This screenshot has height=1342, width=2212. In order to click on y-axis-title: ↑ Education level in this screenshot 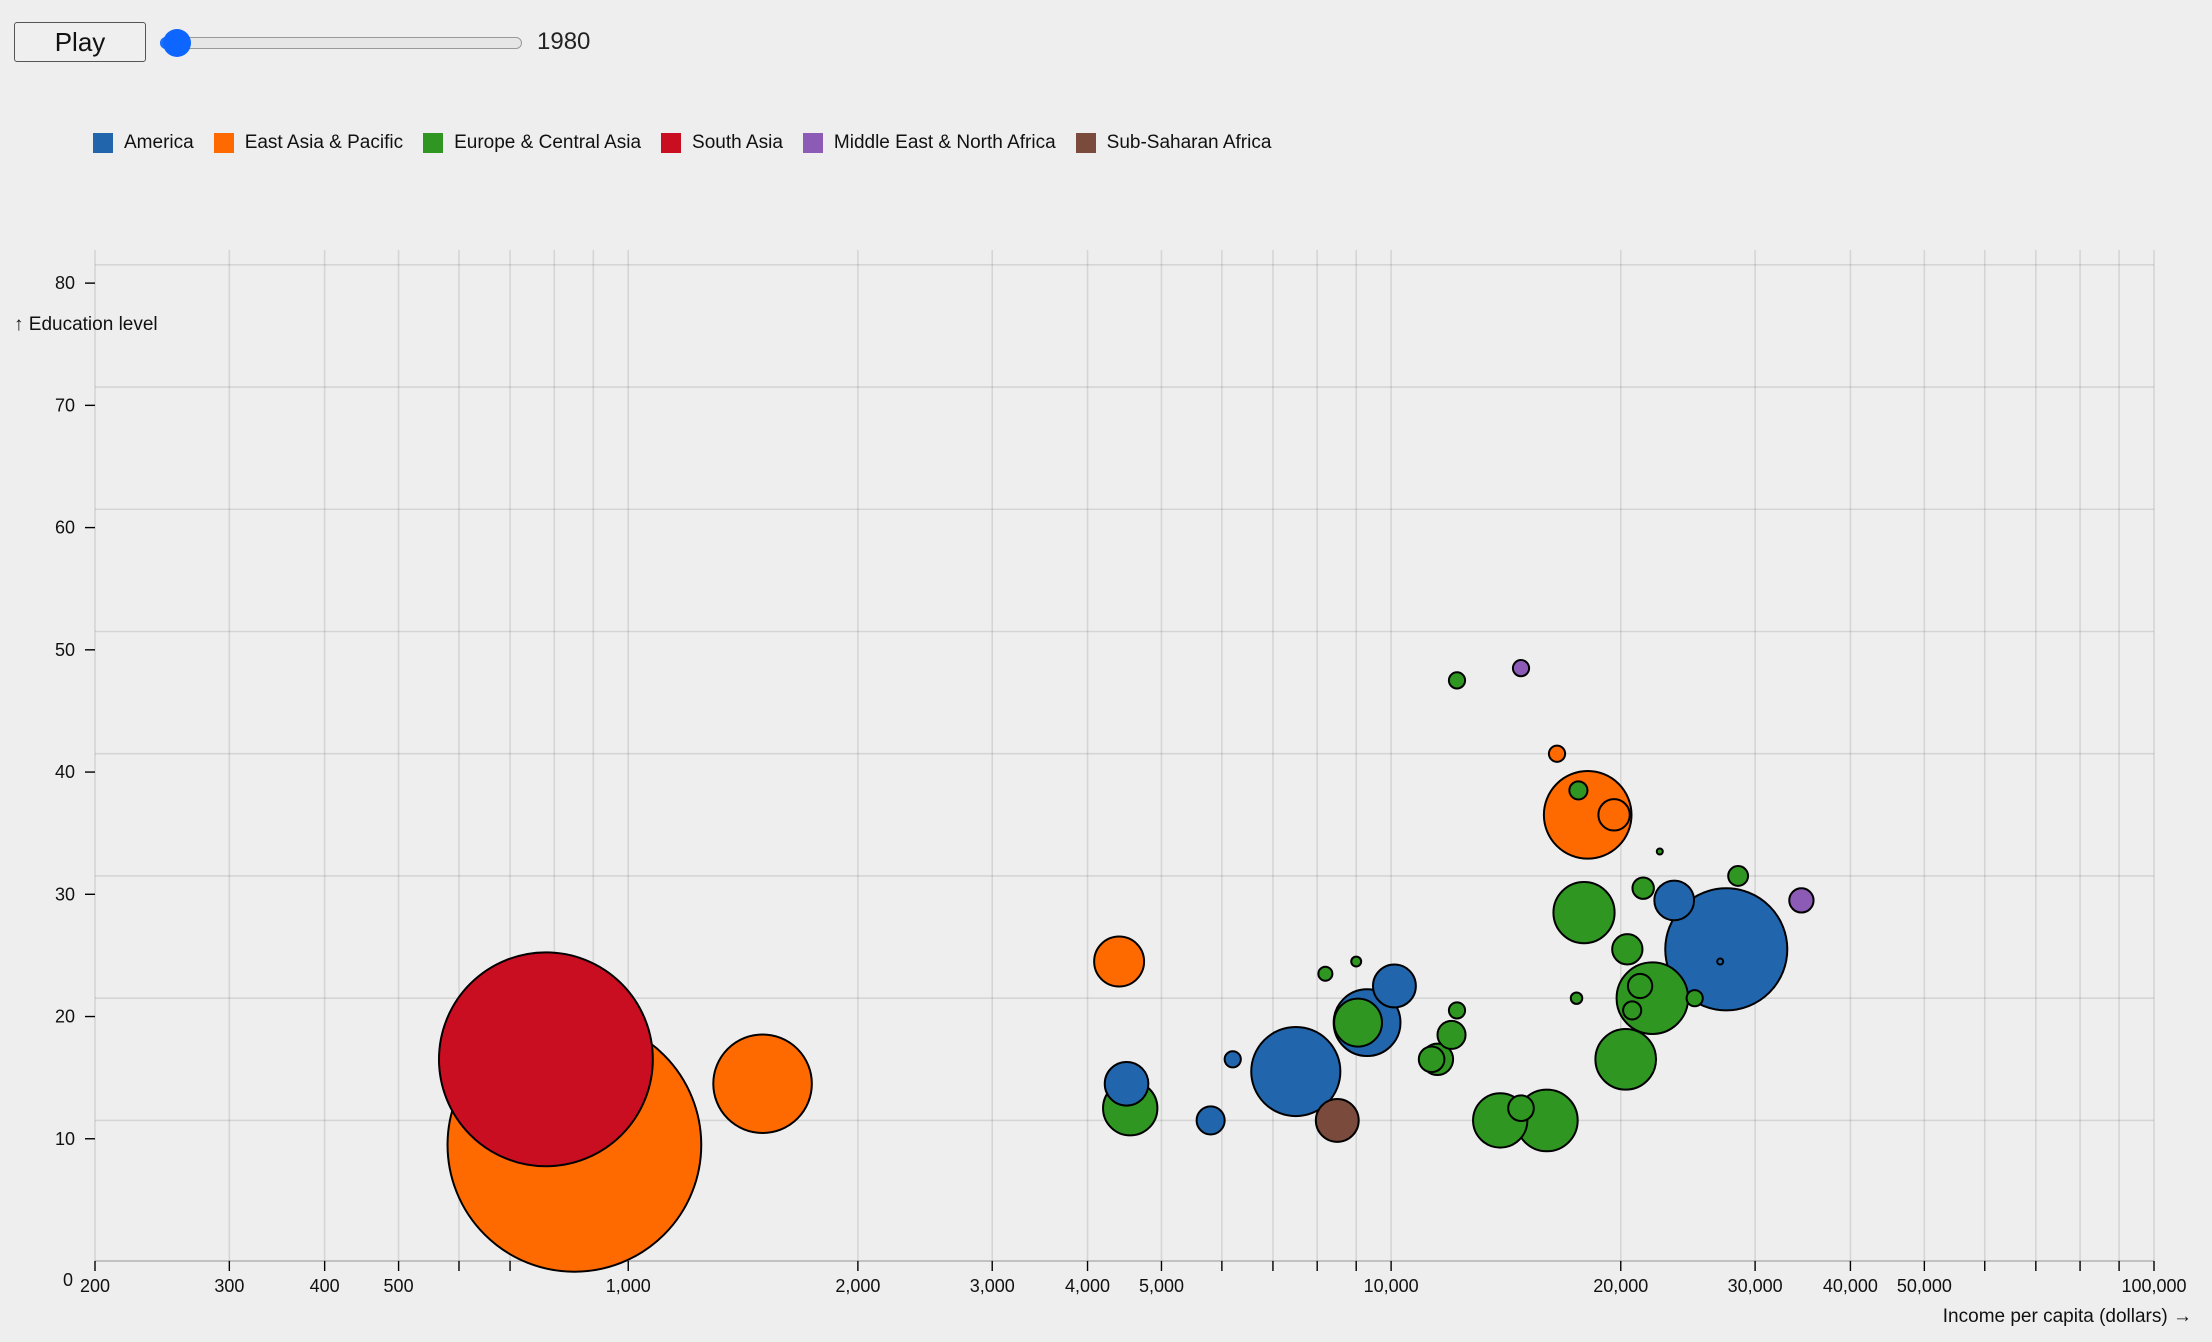, I will do `click(86, 324)`.